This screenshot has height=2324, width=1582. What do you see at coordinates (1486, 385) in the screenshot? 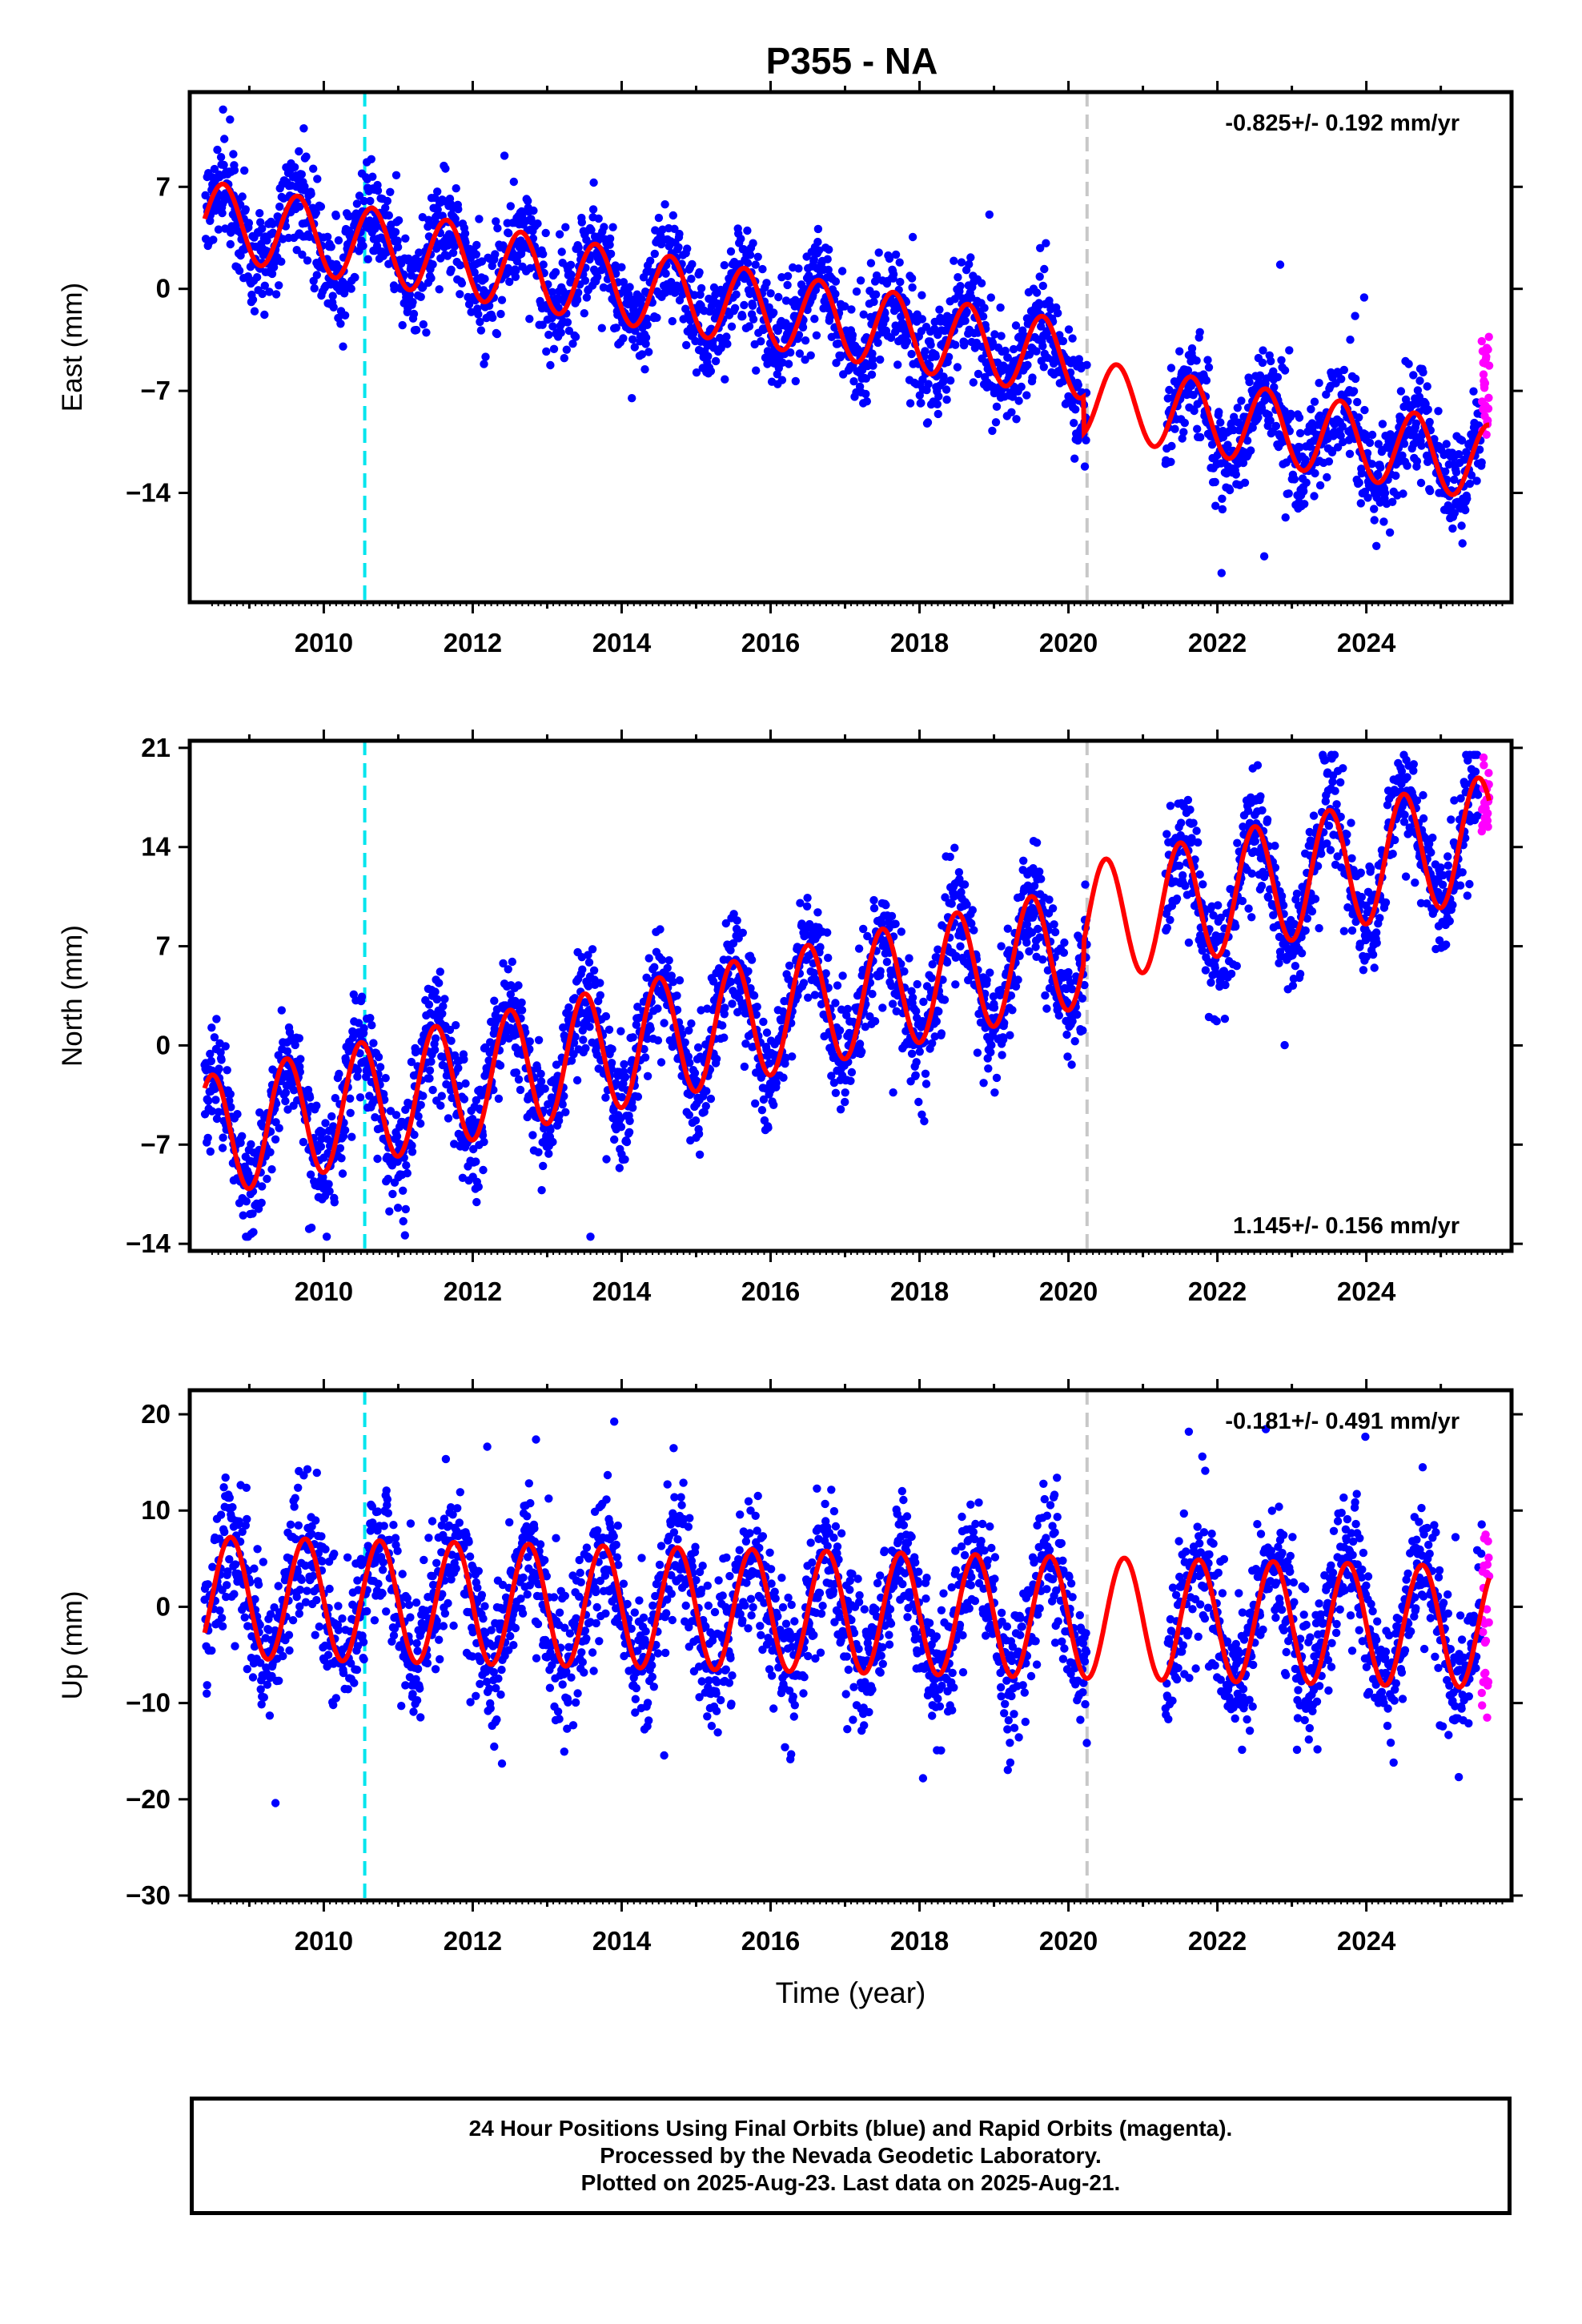
I see `rapid-orbits-series` at bounding box center [1486, 385].